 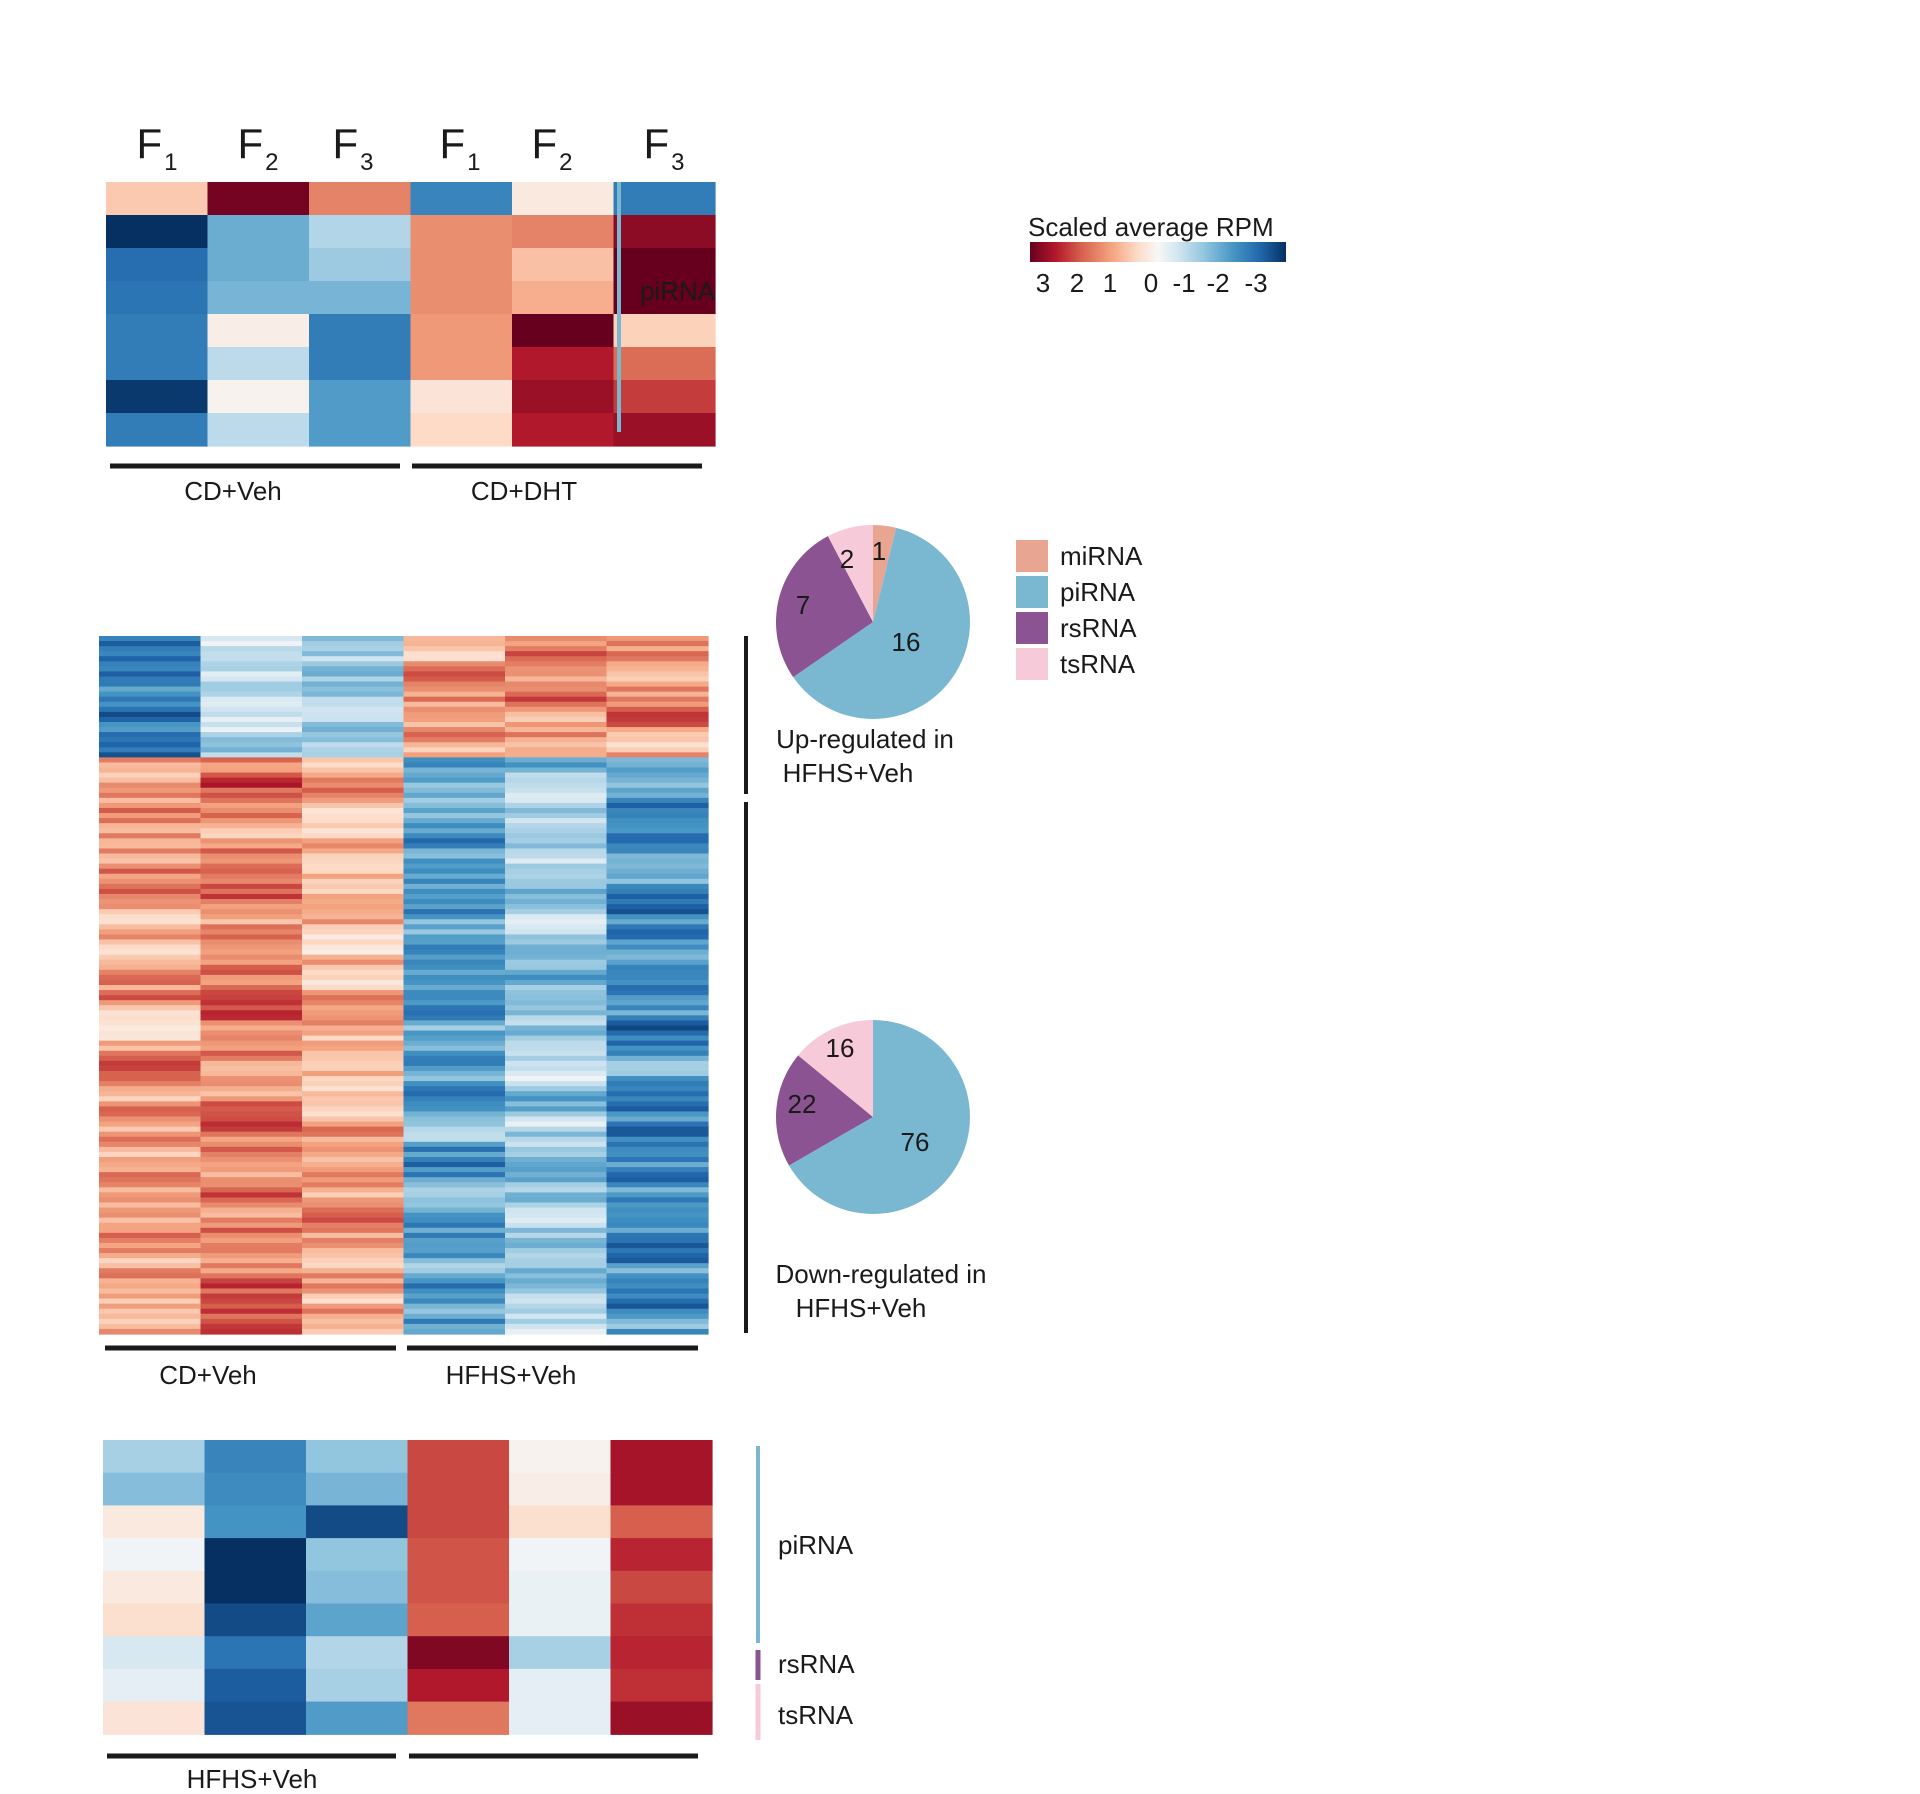 I want to click on hm2-cluster2-cell-r110-c6, so click(x=657, y=1311).